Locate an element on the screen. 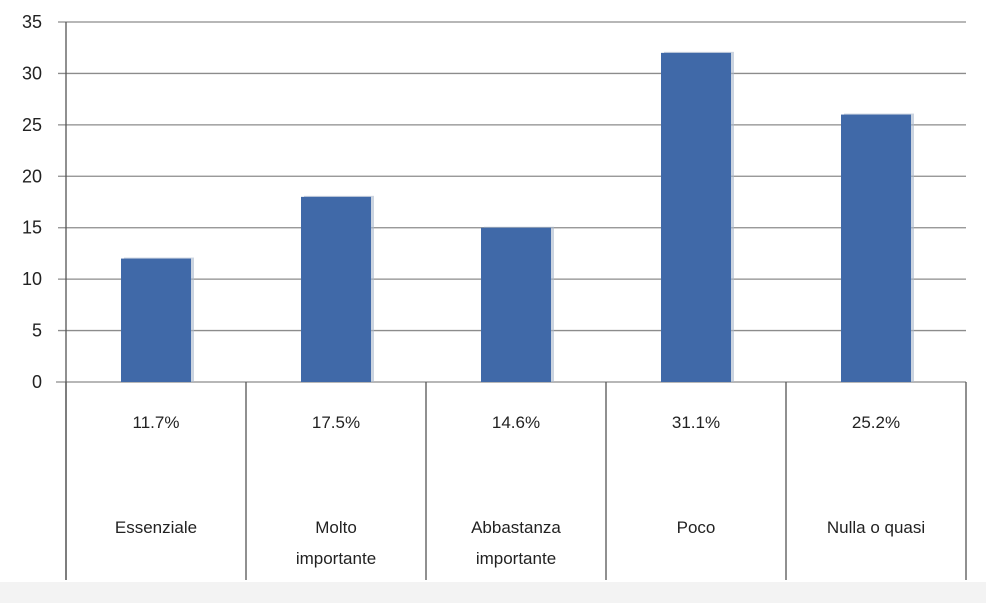  y-tick-label: 30 is located at coordinates (32, 73).